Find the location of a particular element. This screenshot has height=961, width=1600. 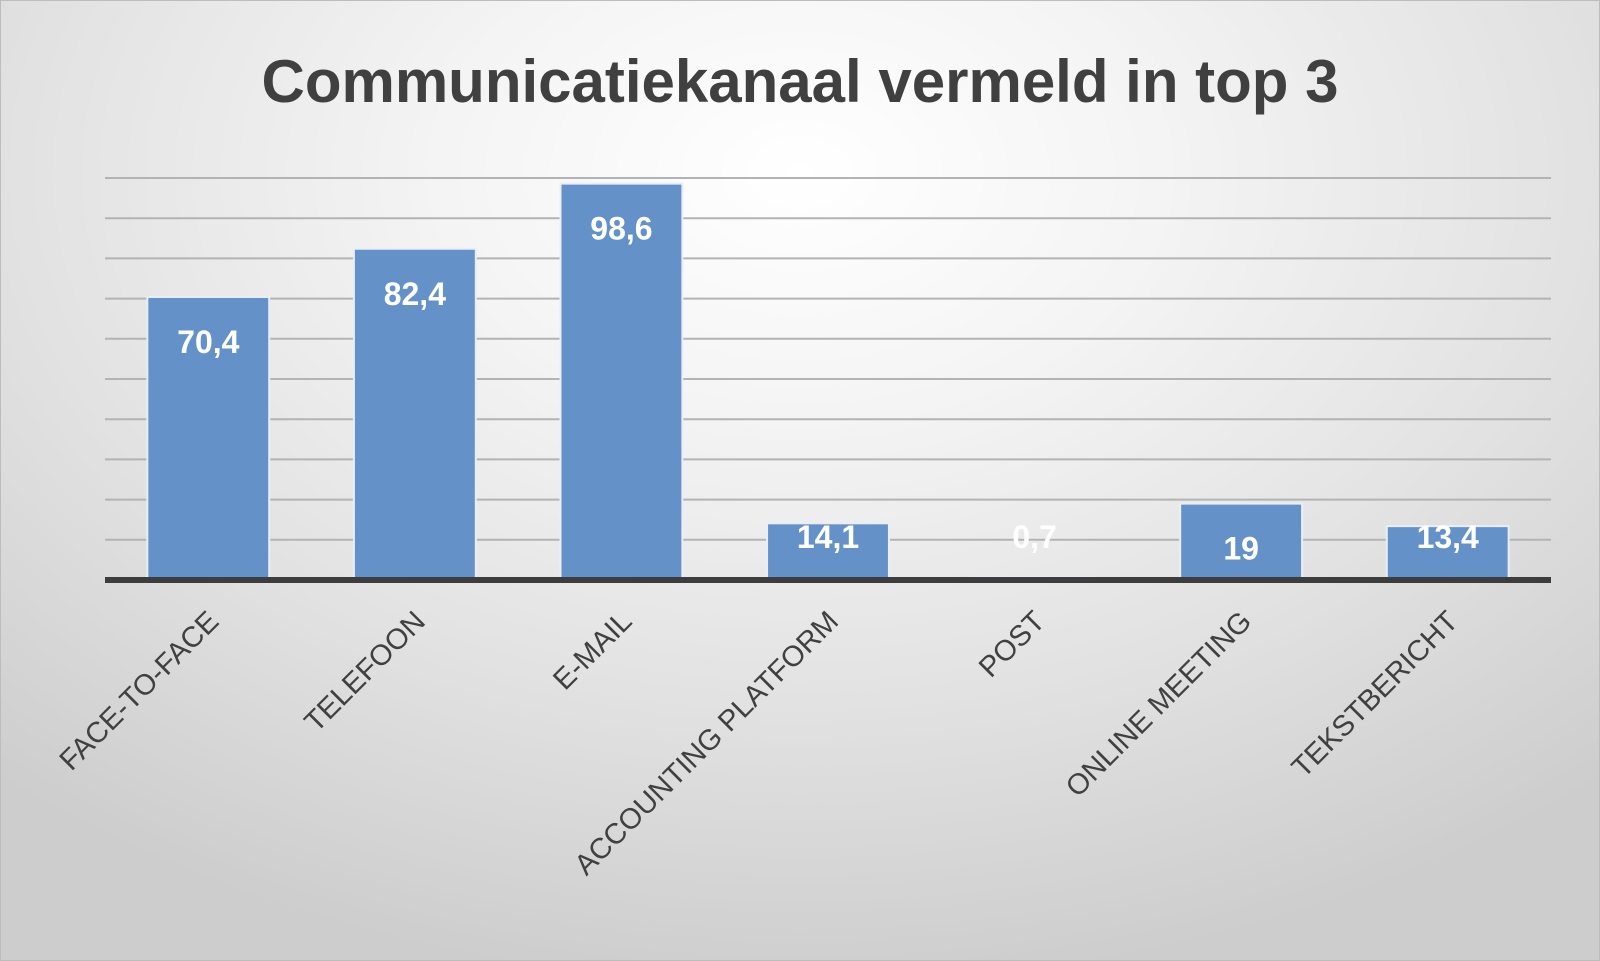

category-label: FACE-TO-FACE is located at coordinates (140, 691).